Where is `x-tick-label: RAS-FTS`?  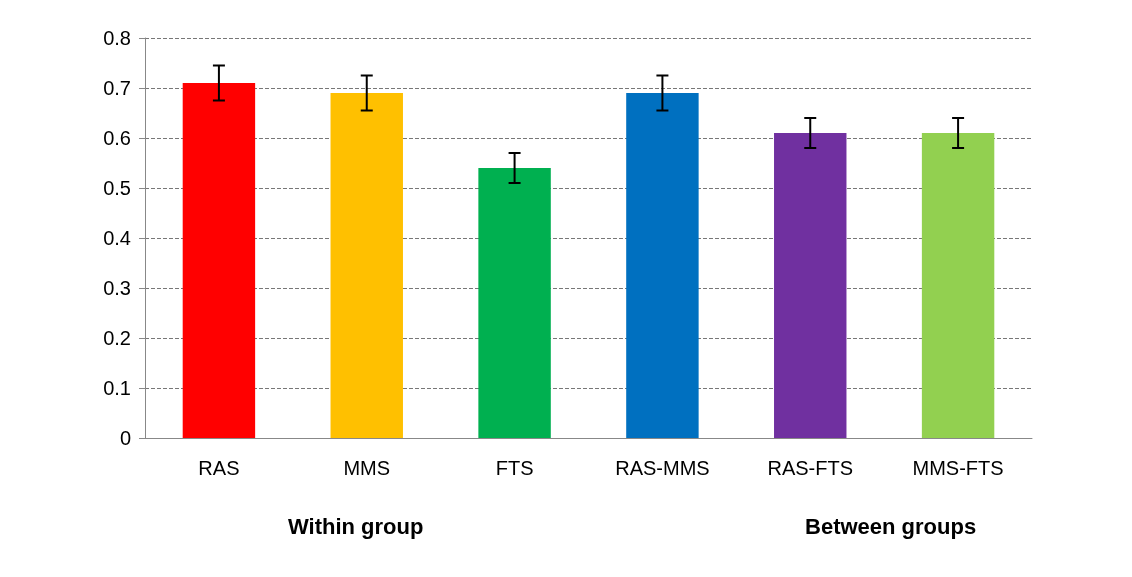
x-tick-label: RAS-FTS is located at coordinates (810, 468).